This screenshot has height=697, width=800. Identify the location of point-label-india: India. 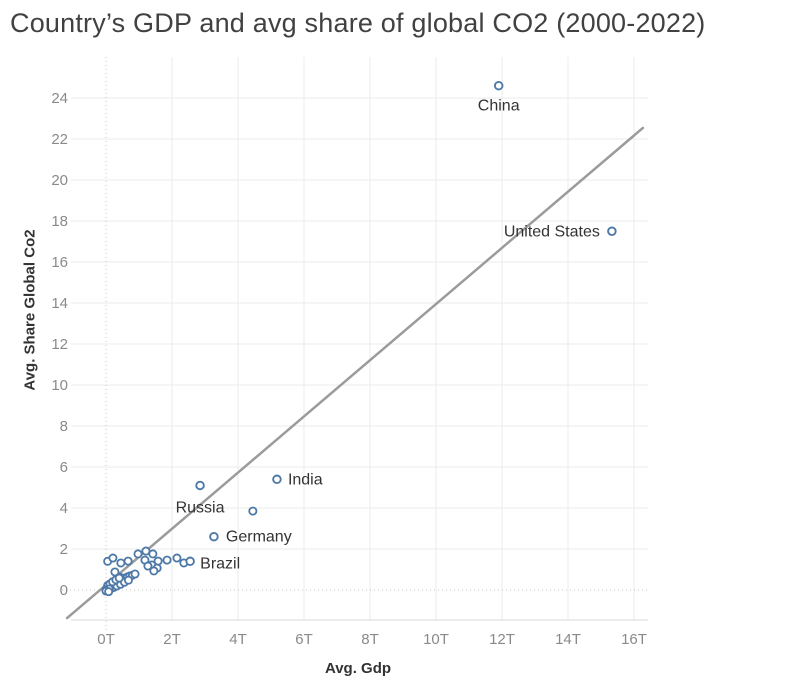
(305, 479).